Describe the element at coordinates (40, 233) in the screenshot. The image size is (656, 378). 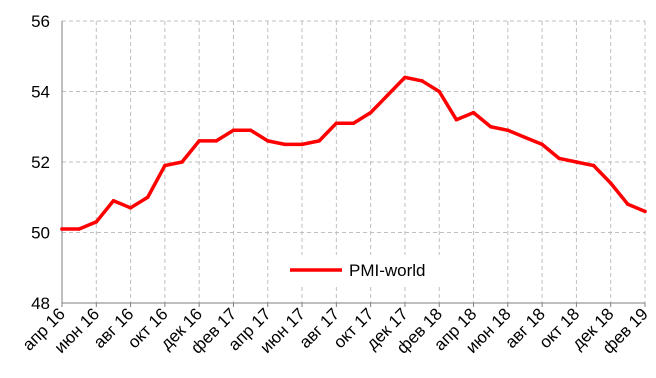
I see `y-tick-label: 50` at that location.